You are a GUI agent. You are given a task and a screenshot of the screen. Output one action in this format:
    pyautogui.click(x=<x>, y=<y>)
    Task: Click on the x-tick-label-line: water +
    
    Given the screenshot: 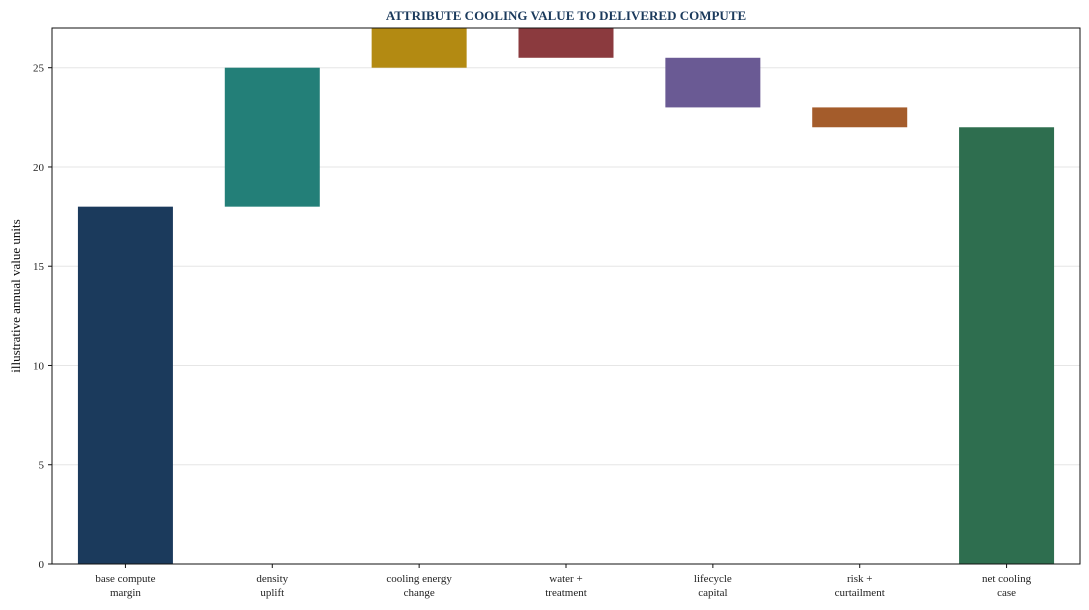 What is the action you would take?
    pyautogui.click(x=565, y=579)
    